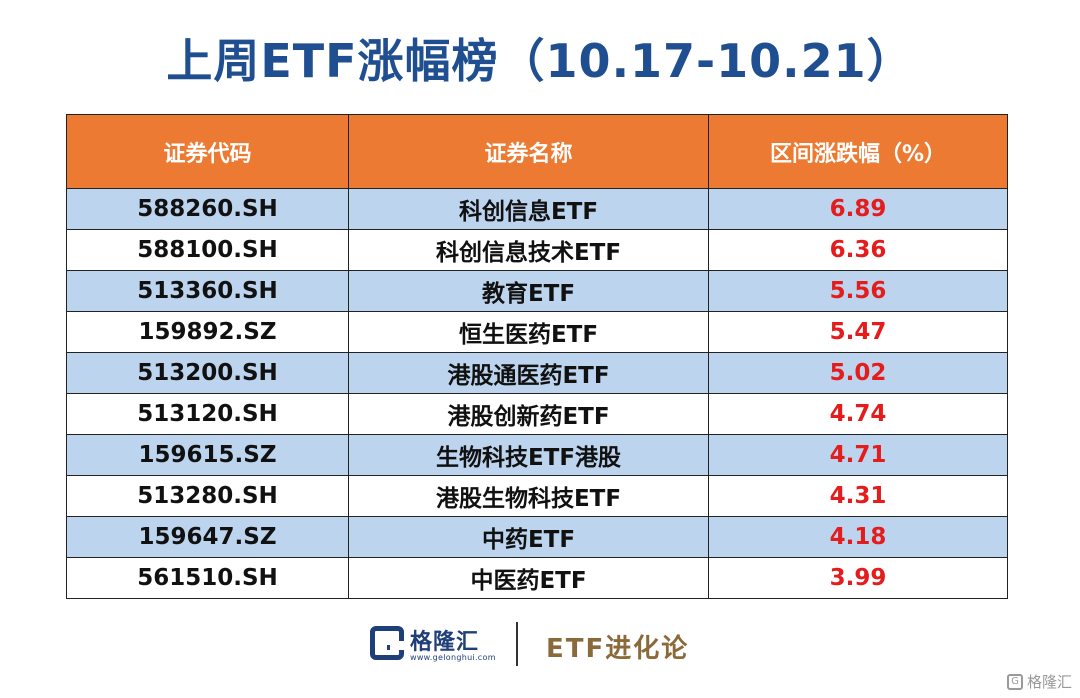 This screenshot has height=698, width=1080. Describe the element at coordinates (1014, 681) in the screenshot. I see `watermark-logo-icon: G` at that location.